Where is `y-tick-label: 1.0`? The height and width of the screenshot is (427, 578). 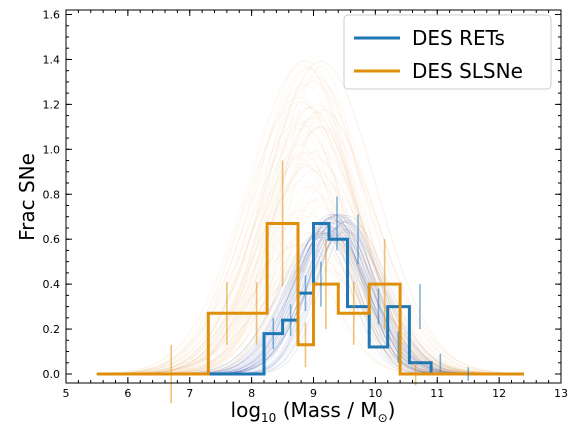
y-tick-label: 1.0 is located at coordinates (52, 149).